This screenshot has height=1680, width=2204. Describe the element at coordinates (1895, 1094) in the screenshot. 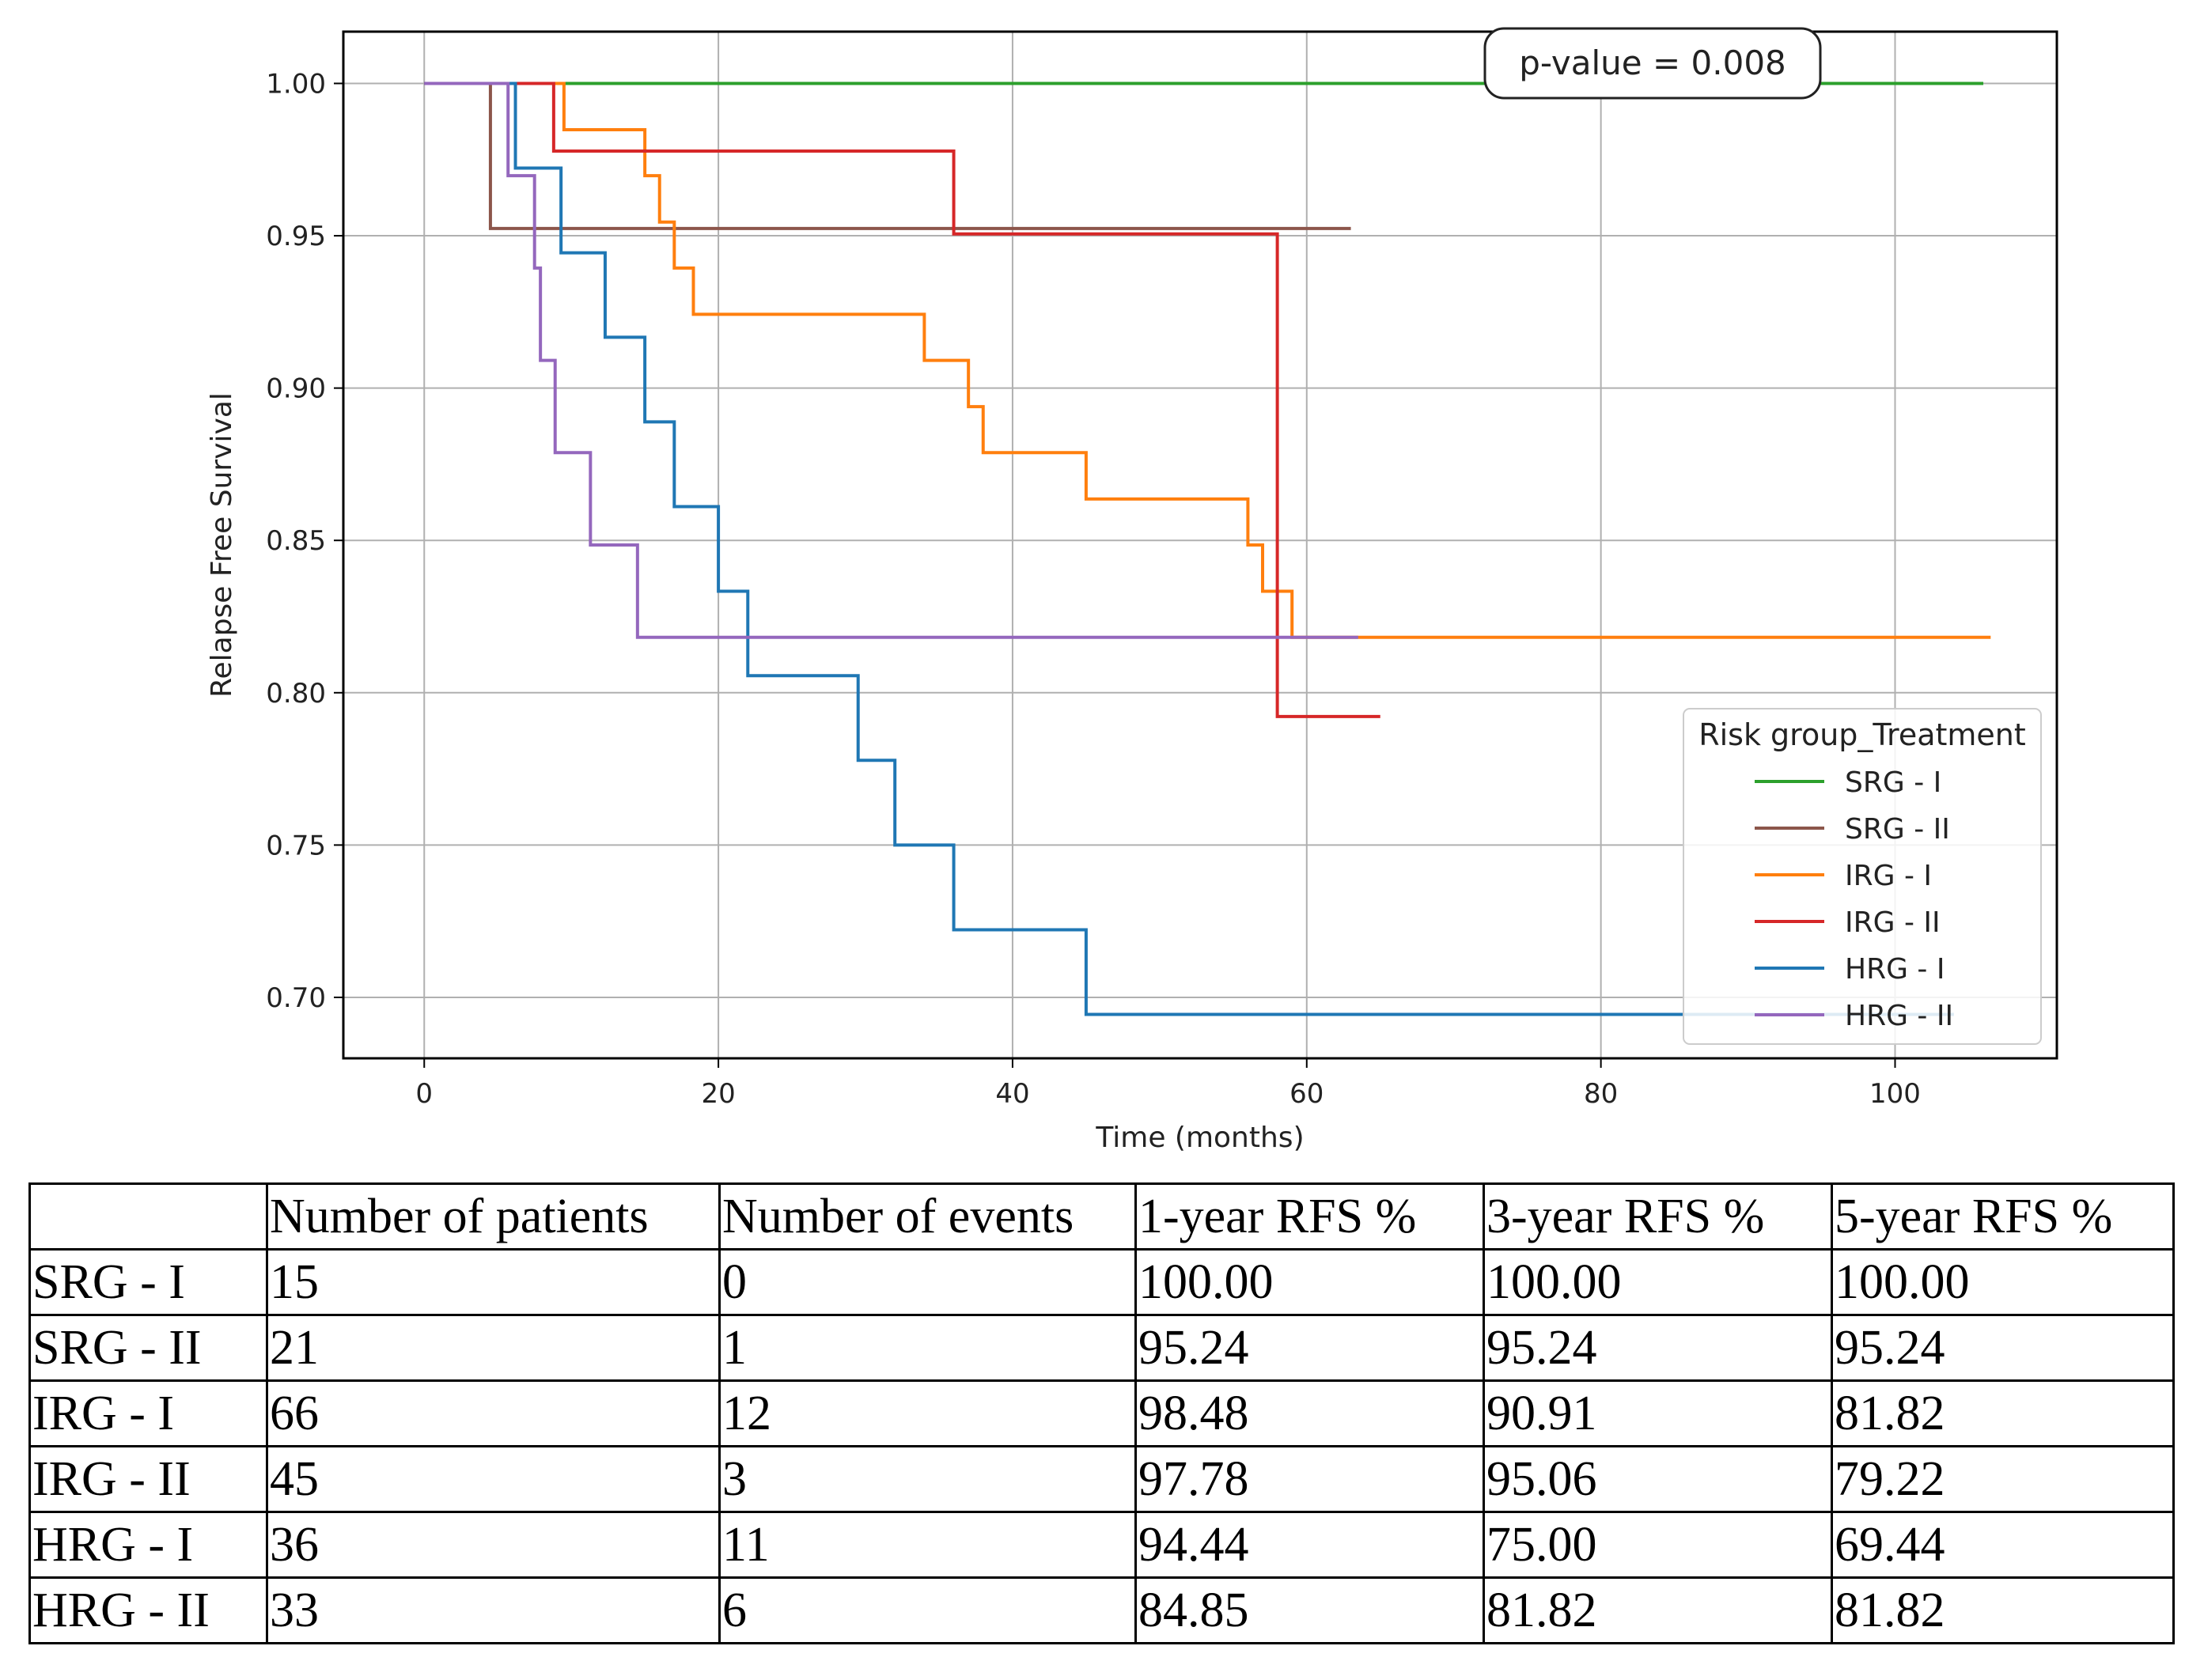

I see `x-tick-label: 100` at that location.